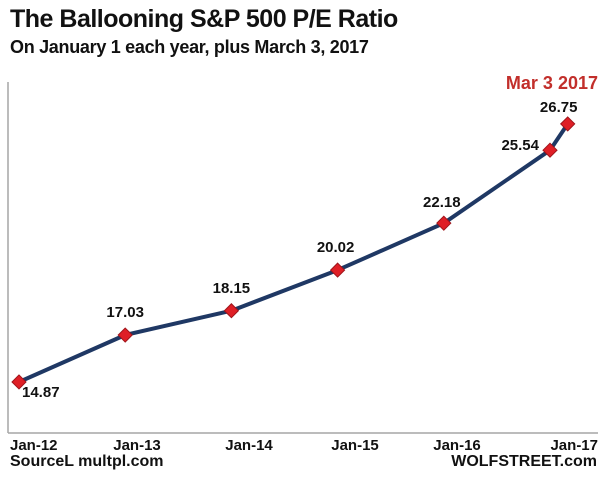  Describe the element at coordinates (34, 445) in the screenshot. I see `x-axis-tick-label: Jan-12` at that location.